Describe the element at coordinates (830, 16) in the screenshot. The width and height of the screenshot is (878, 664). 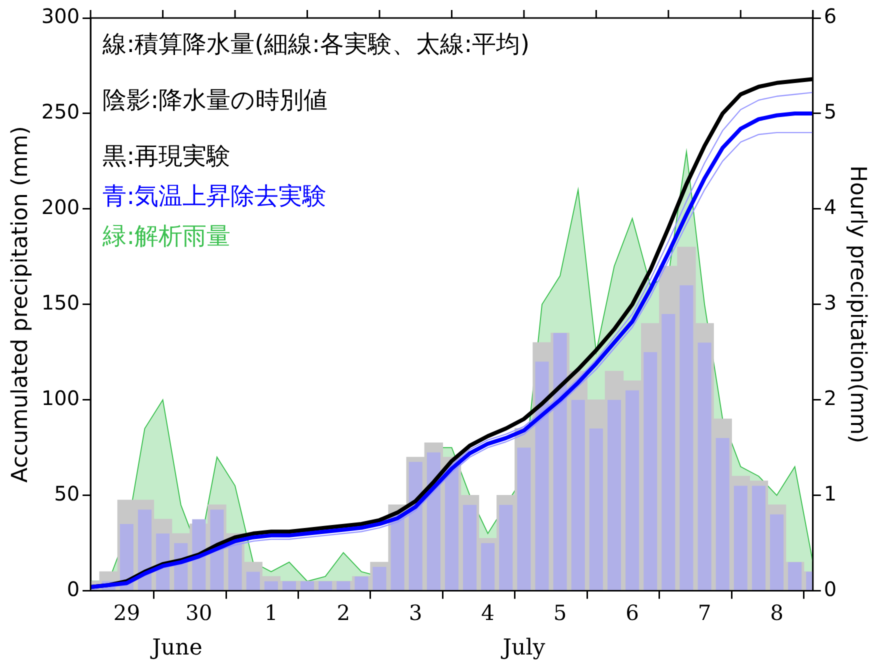
I see `y2-tick-label: 6` at that location.